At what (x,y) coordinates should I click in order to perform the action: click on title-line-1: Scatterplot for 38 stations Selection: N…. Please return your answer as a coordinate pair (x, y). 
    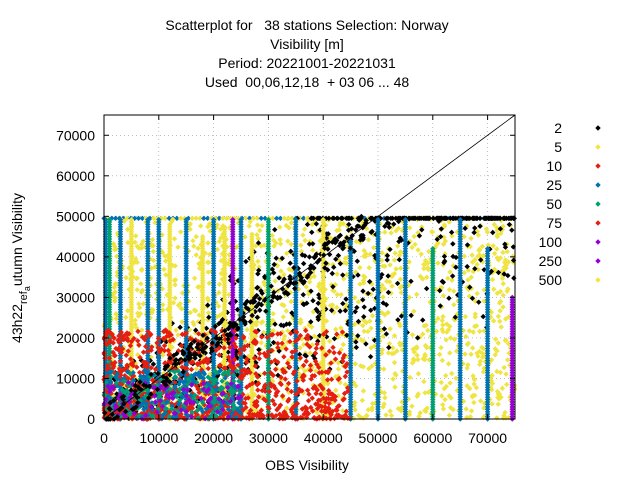
    Looking at the image, I should click on (307, 25).